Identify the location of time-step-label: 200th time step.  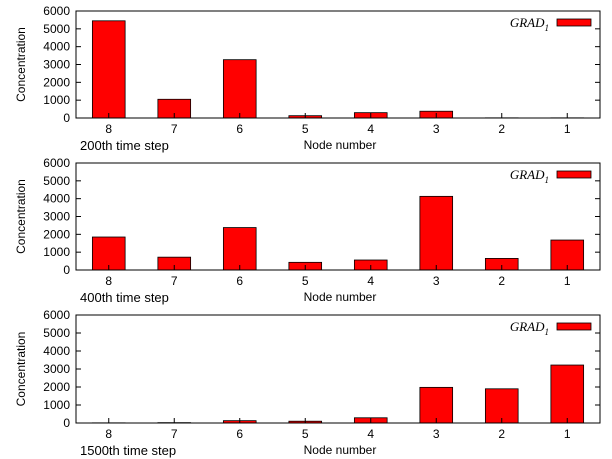
(124, 145).